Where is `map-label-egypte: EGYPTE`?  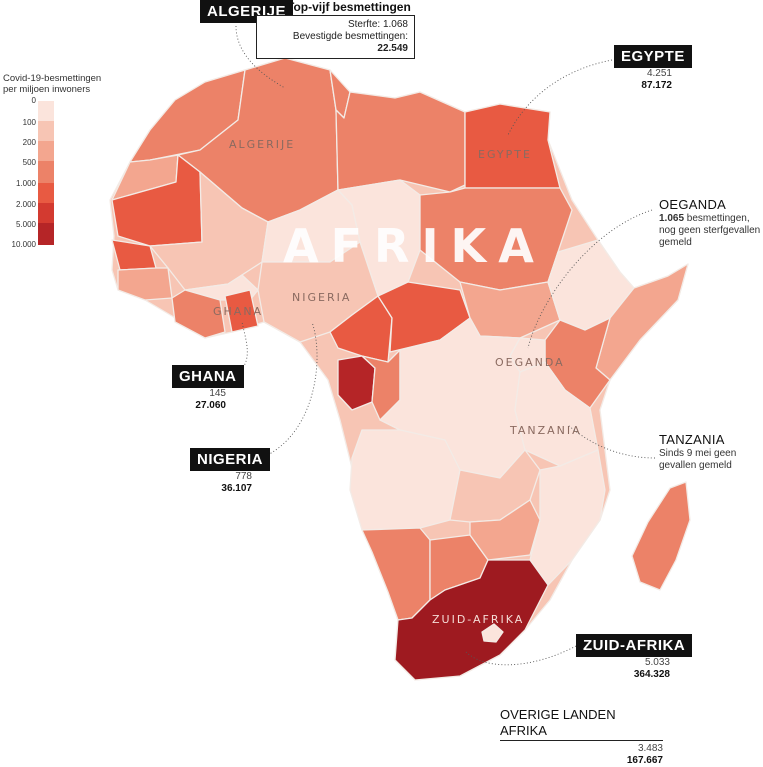
map-label-egypte: EGYPTE is located at coordinates (505, 154).